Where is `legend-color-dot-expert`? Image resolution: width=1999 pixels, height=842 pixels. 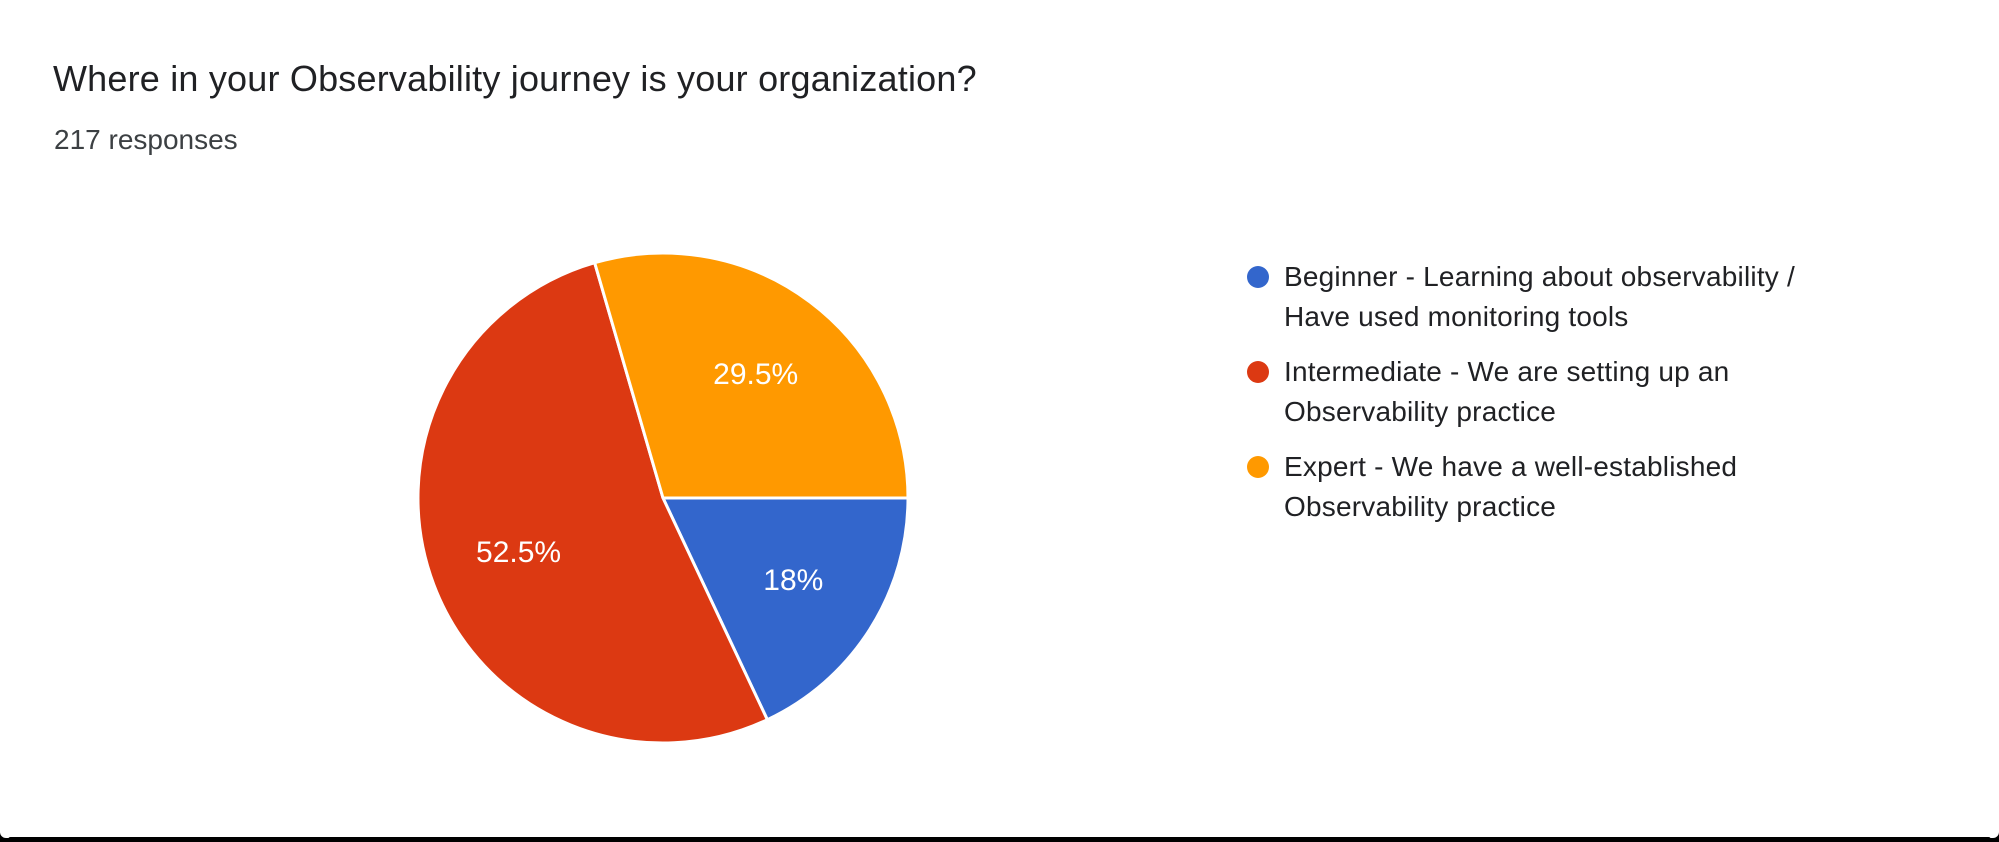
legend-color-dot-expert is located at coordinates (1258, 467).